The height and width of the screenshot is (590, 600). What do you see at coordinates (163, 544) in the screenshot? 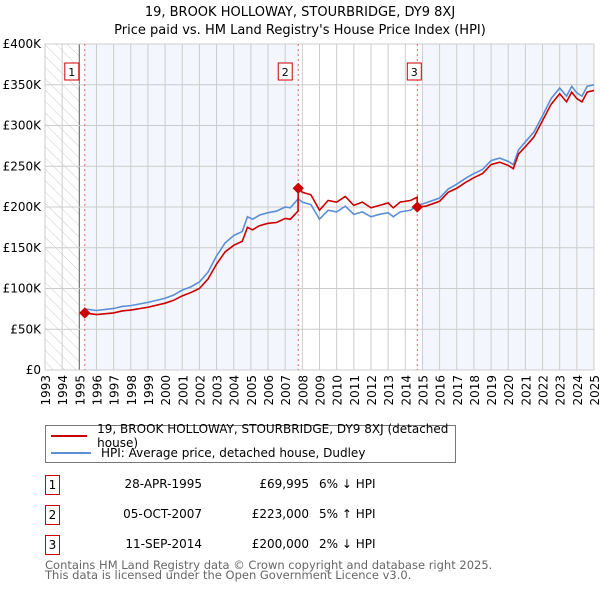
I see `sale-date: 11-SEP-2014` at bounding box center [163, 544].